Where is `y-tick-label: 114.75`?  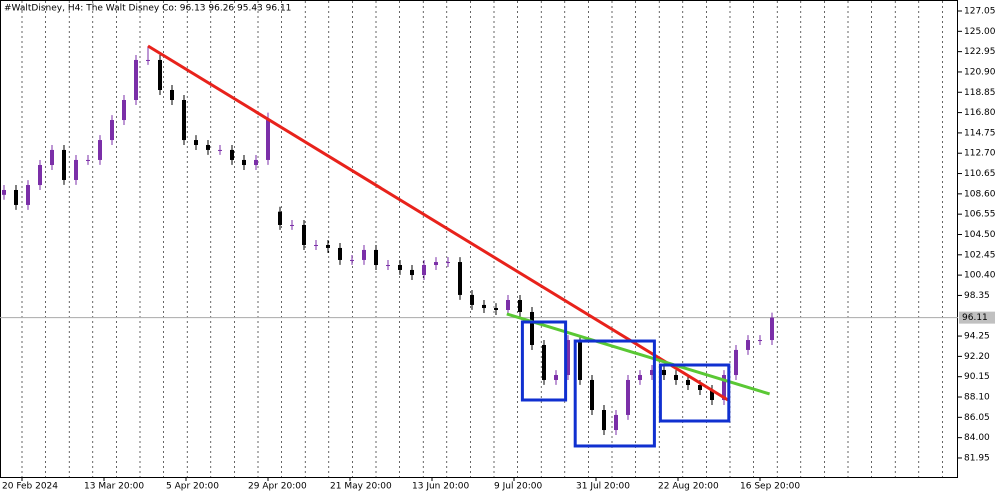 y-tick-label: 114.75 is located at coordinates (980, 133).